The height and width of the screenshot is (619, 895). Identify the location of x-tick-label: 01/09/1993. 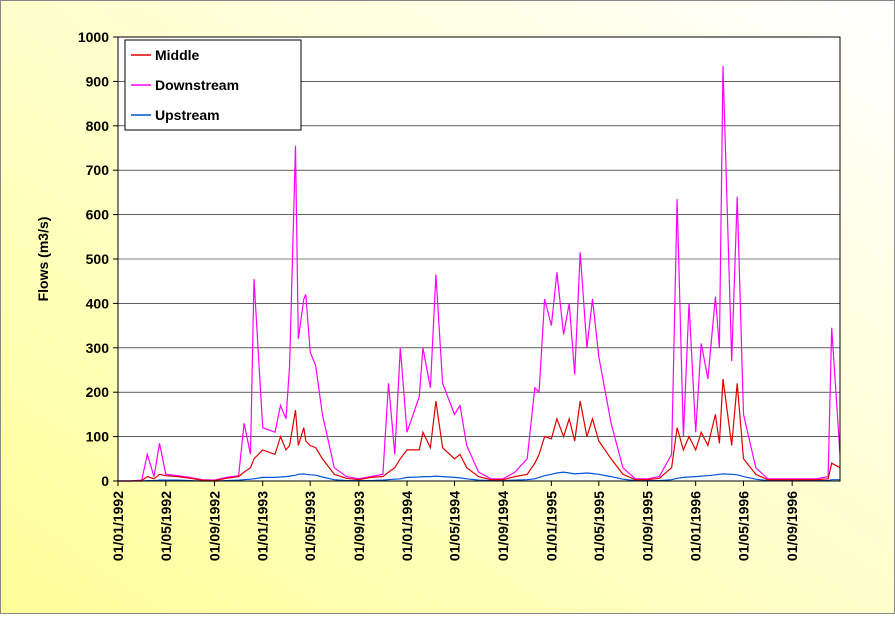
(359, 526).